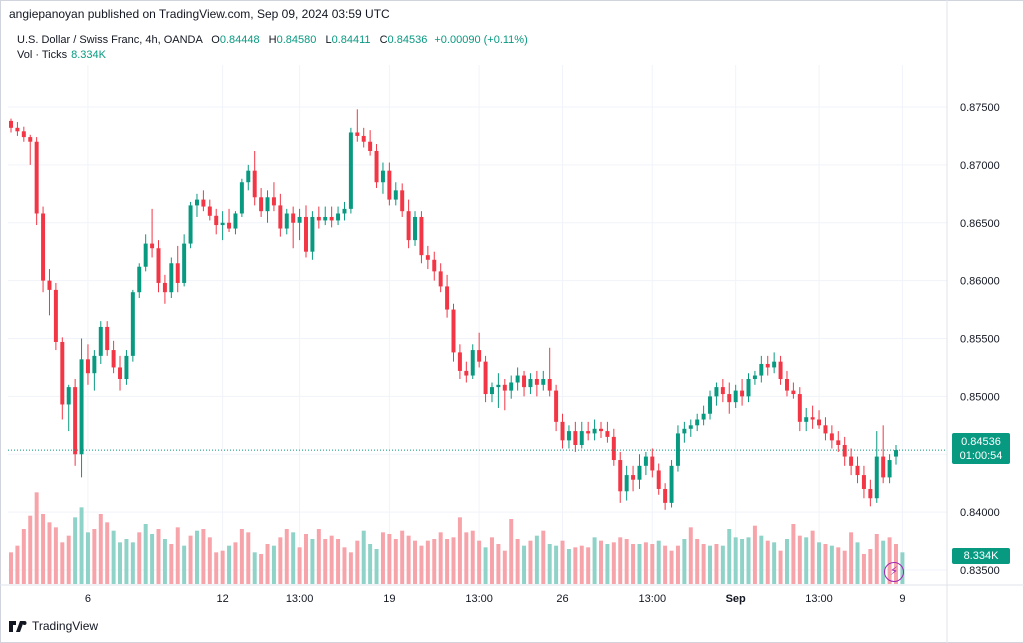 The image size is (1024, 643). I want to click on price-tick-label: 0.83500, so click(980, 571).